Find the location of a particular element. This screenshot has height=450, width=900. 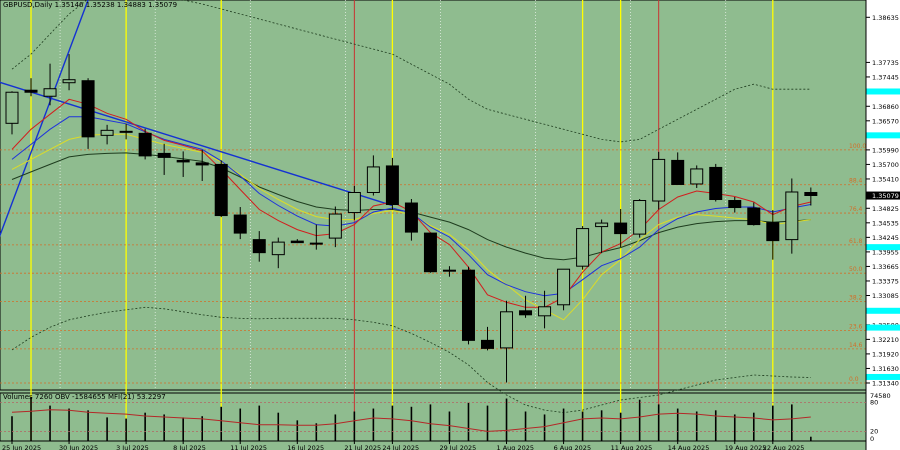

indicator-tick-label: 80 is located at coordinates (874, 403).